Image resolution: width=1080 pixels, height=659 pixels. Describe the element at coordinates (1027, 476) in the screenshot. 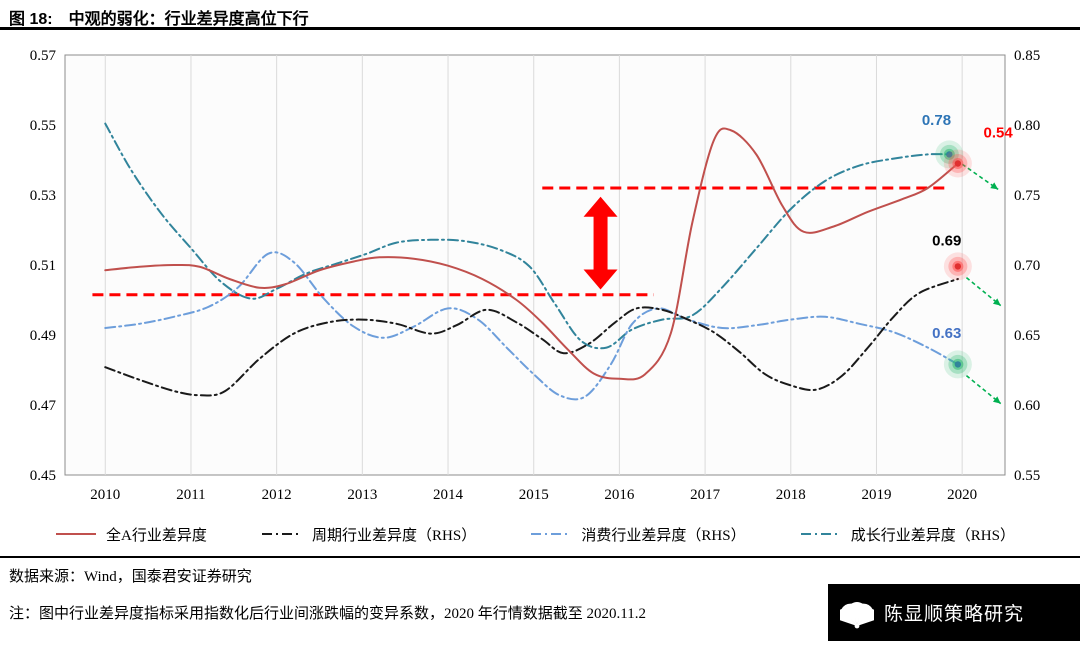

I see `y-right-tick-label: 0.55` at that location.